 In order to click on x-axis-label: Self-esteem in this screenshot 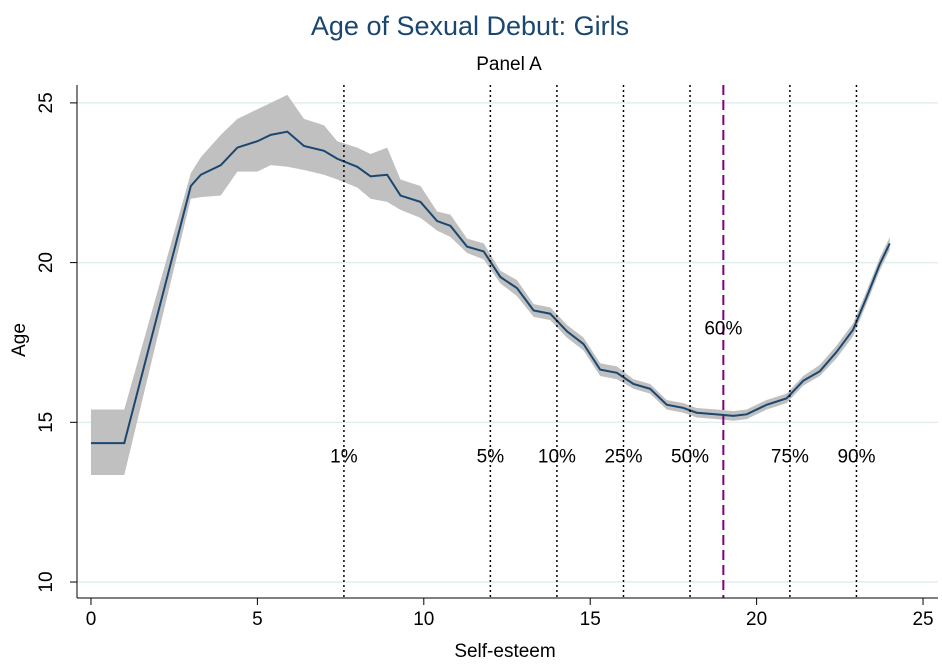, I will do `click(504, 651)`.